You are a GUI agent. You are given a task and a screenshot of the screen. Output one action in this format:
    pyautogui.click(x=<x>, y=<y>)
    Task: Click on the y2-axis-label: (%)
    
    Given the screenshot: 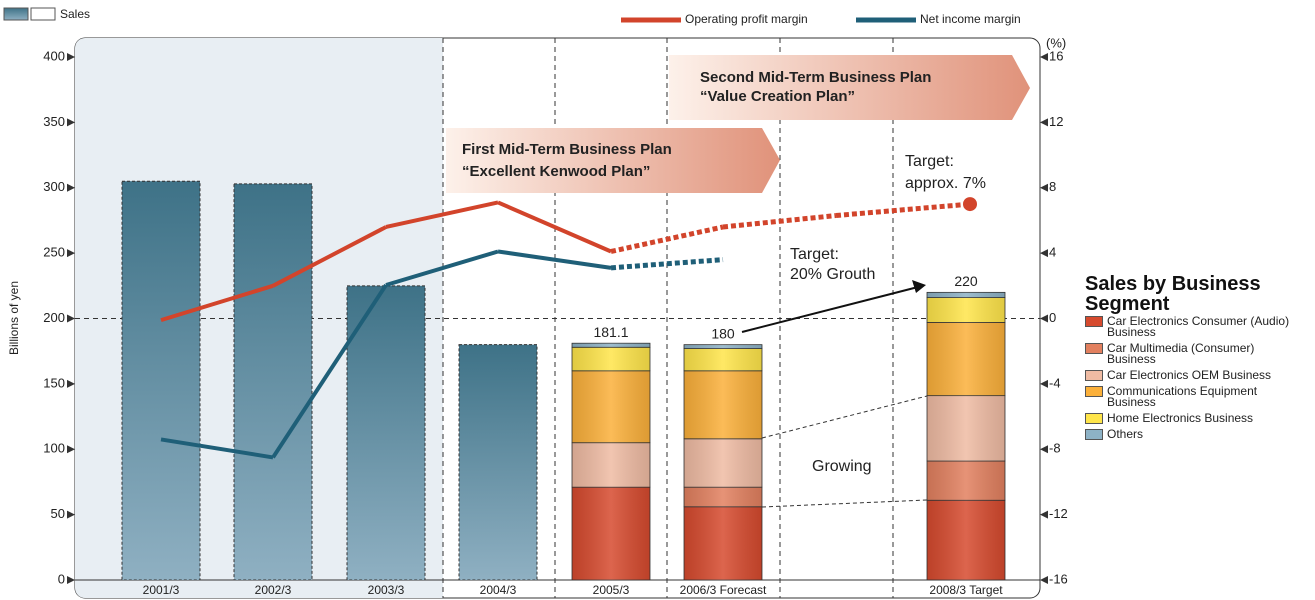 What is the action you would take?
    pyautogui.click(x=1056, y=42)
    